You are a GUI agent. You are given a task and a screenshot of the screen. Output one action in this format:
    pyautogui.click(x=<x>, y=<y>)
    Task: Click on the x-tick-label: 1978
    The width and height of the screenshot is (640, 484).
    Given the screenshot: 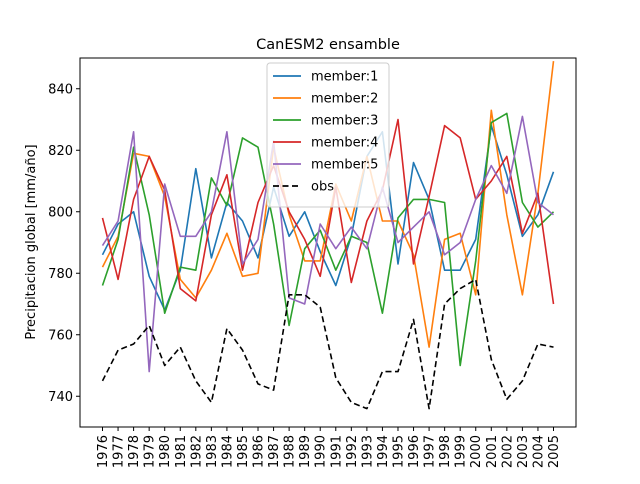 What is the action you would take?
    pyautogui.click(x=134, y=451)
    